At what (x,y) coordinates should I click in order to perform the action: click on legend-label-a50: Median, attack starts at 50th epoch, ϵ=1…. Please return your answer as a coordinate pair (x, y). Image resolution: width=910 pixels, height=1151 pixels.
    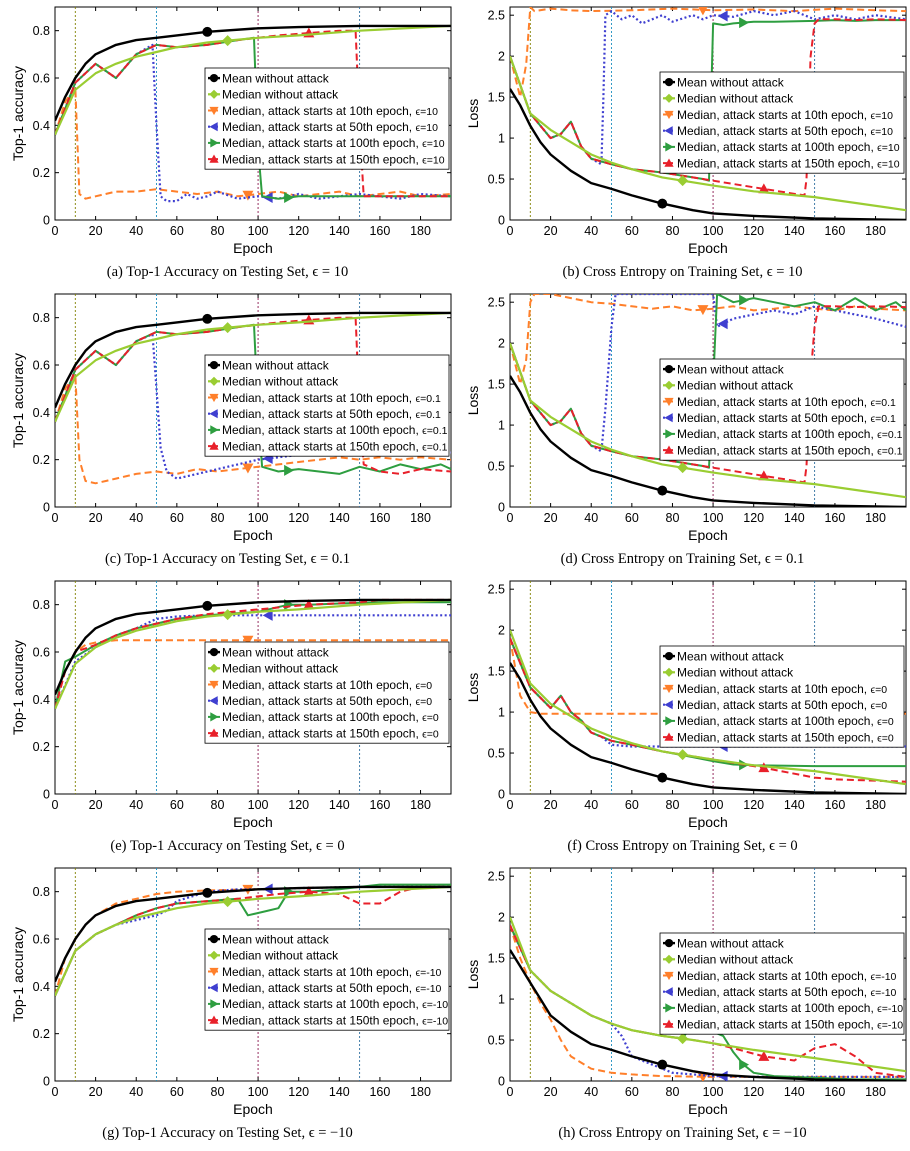
    Looking at the image, I should click on (330, 127).